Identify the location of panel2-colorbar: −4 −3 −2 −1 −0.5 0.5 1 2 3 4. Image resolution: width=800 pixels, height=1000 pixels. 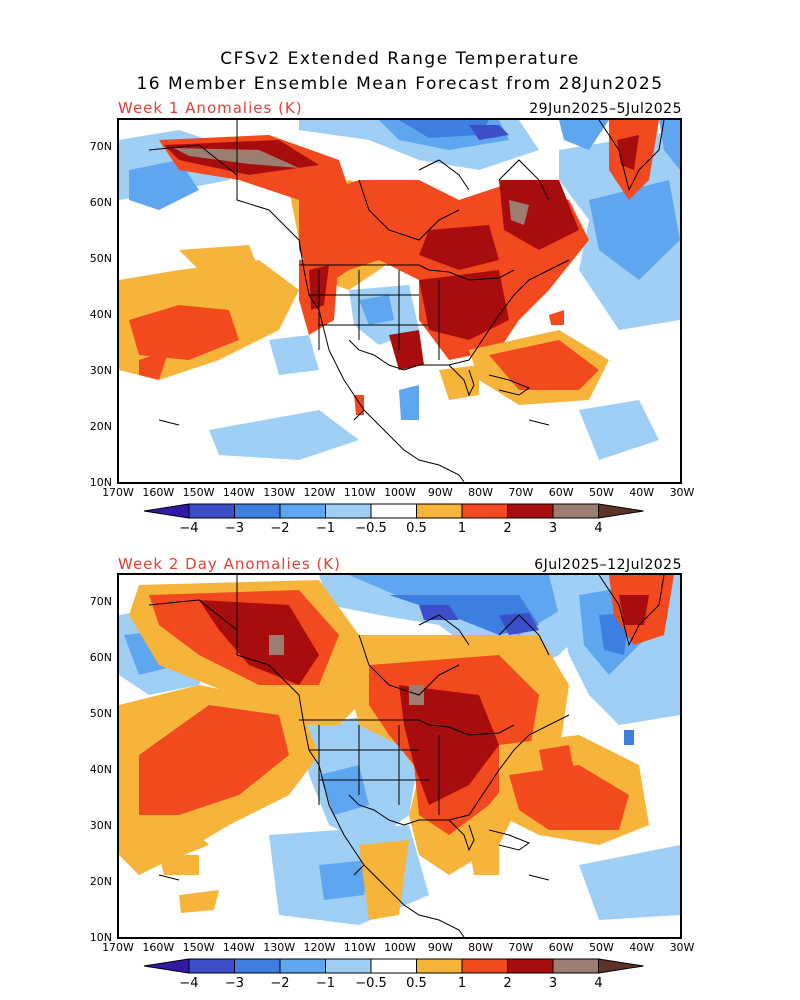
(394, 974).